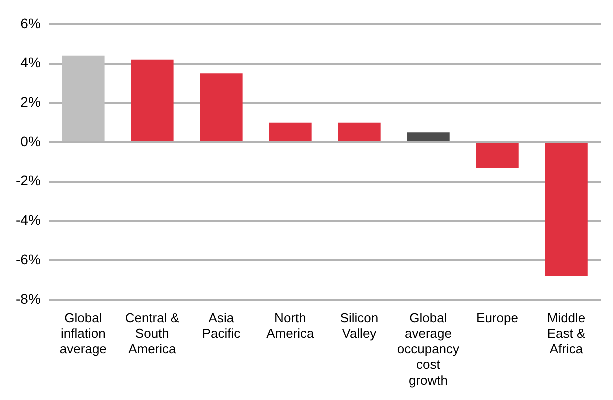  I want to click on y-tick-label: -2%, so click(28, 180).